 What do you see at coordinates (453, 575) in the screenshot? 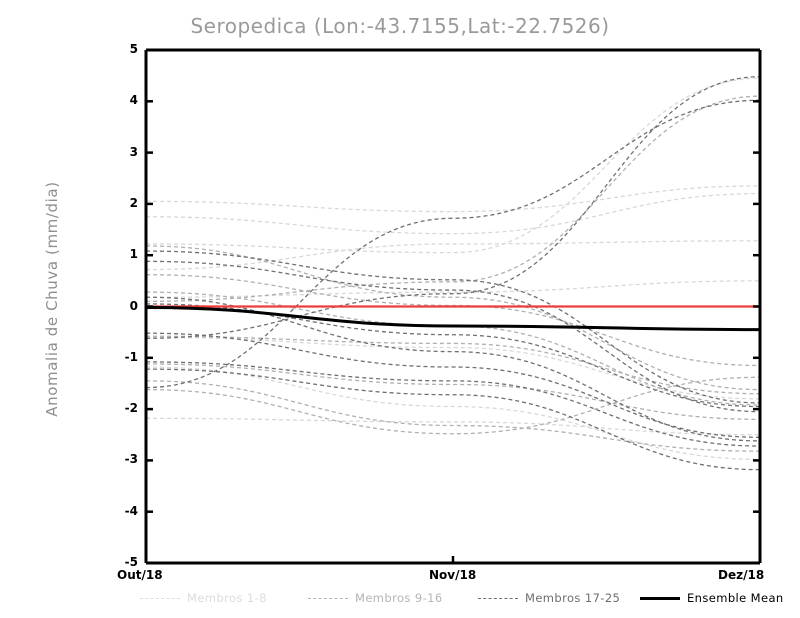
I see `x-tick-label: Nov/18` at bounding box center [453, 575].